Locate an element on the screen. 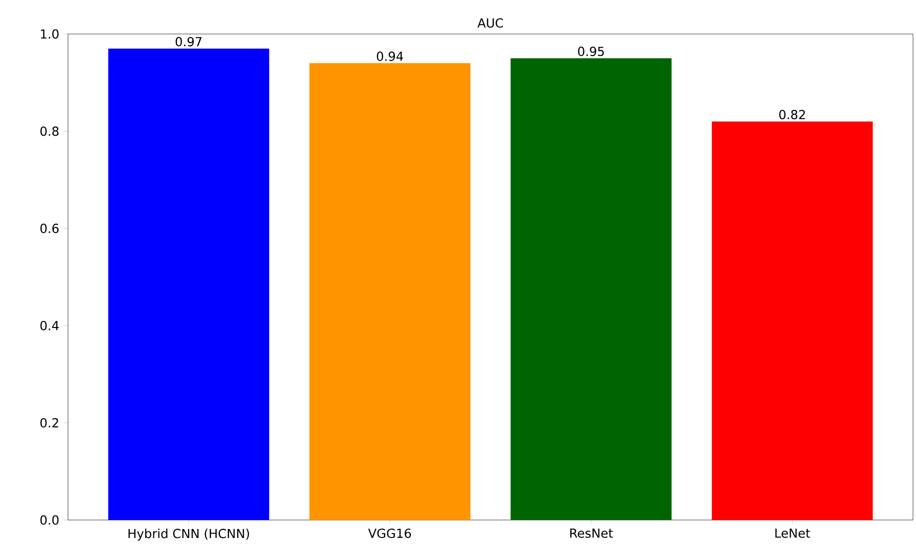 Image resolution: width=916 pixels, height=552 pixels. data-label: 0.94 is located at coordinates (390, 56).